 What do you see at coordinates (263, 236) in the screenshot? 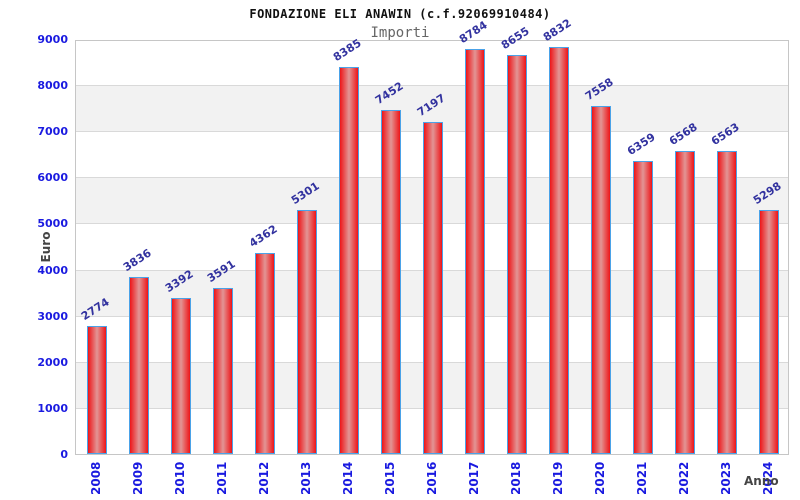
I see `bar-value-label: 4362` at bounding box center [263, 236].